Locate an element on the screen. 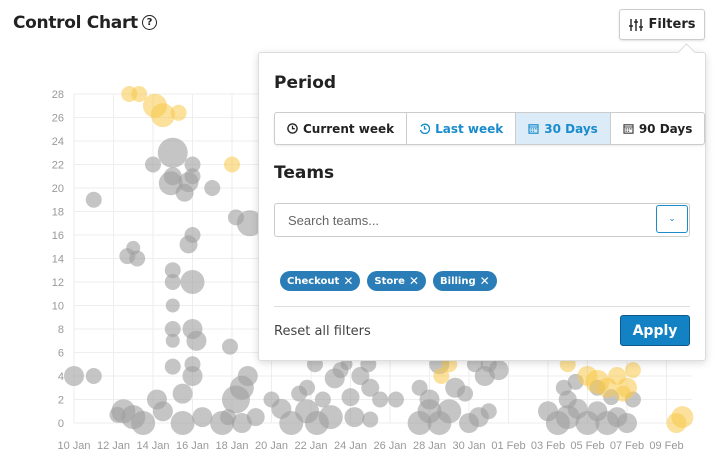 The width and height of the screenshot is (722, 472). x-tick-label: 20 Jan is located at coordinates (271, 446).